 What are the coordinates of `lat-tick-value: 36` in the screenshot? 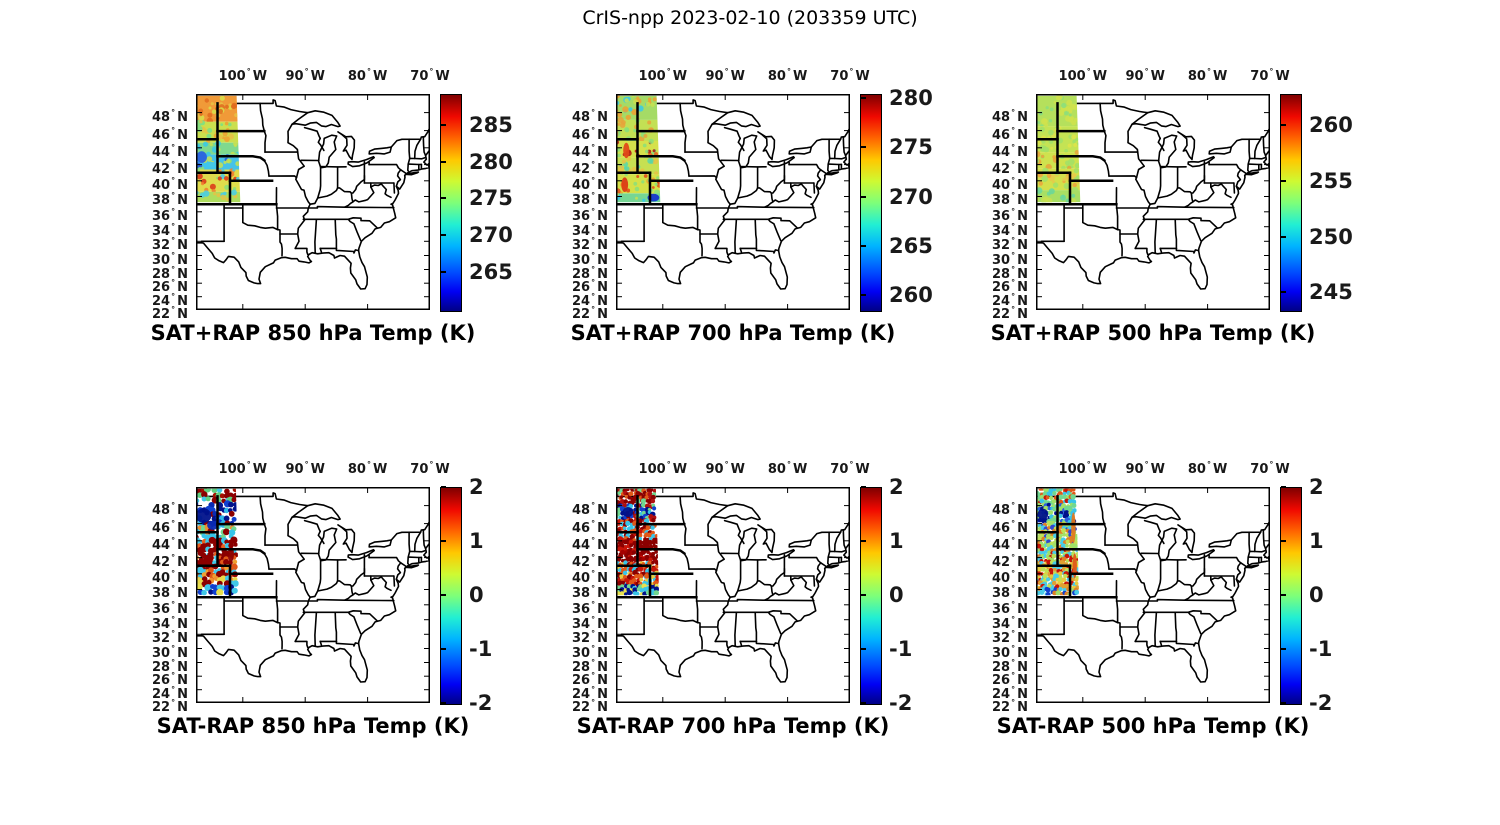 It's located at (581, 216).